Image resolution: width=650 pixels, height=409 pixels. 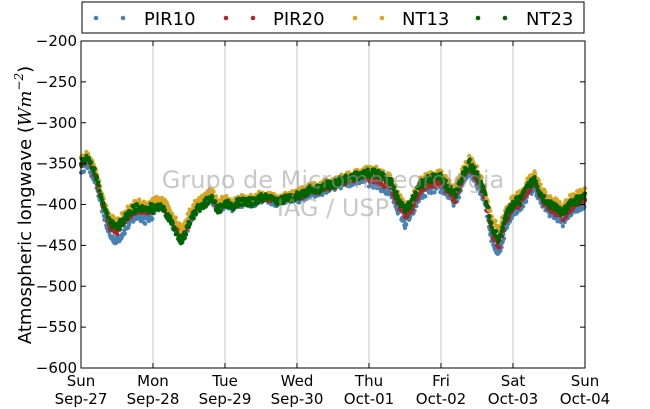 I want to click on x-tick-label-date: Oct-01, so click(x=369, y=399).